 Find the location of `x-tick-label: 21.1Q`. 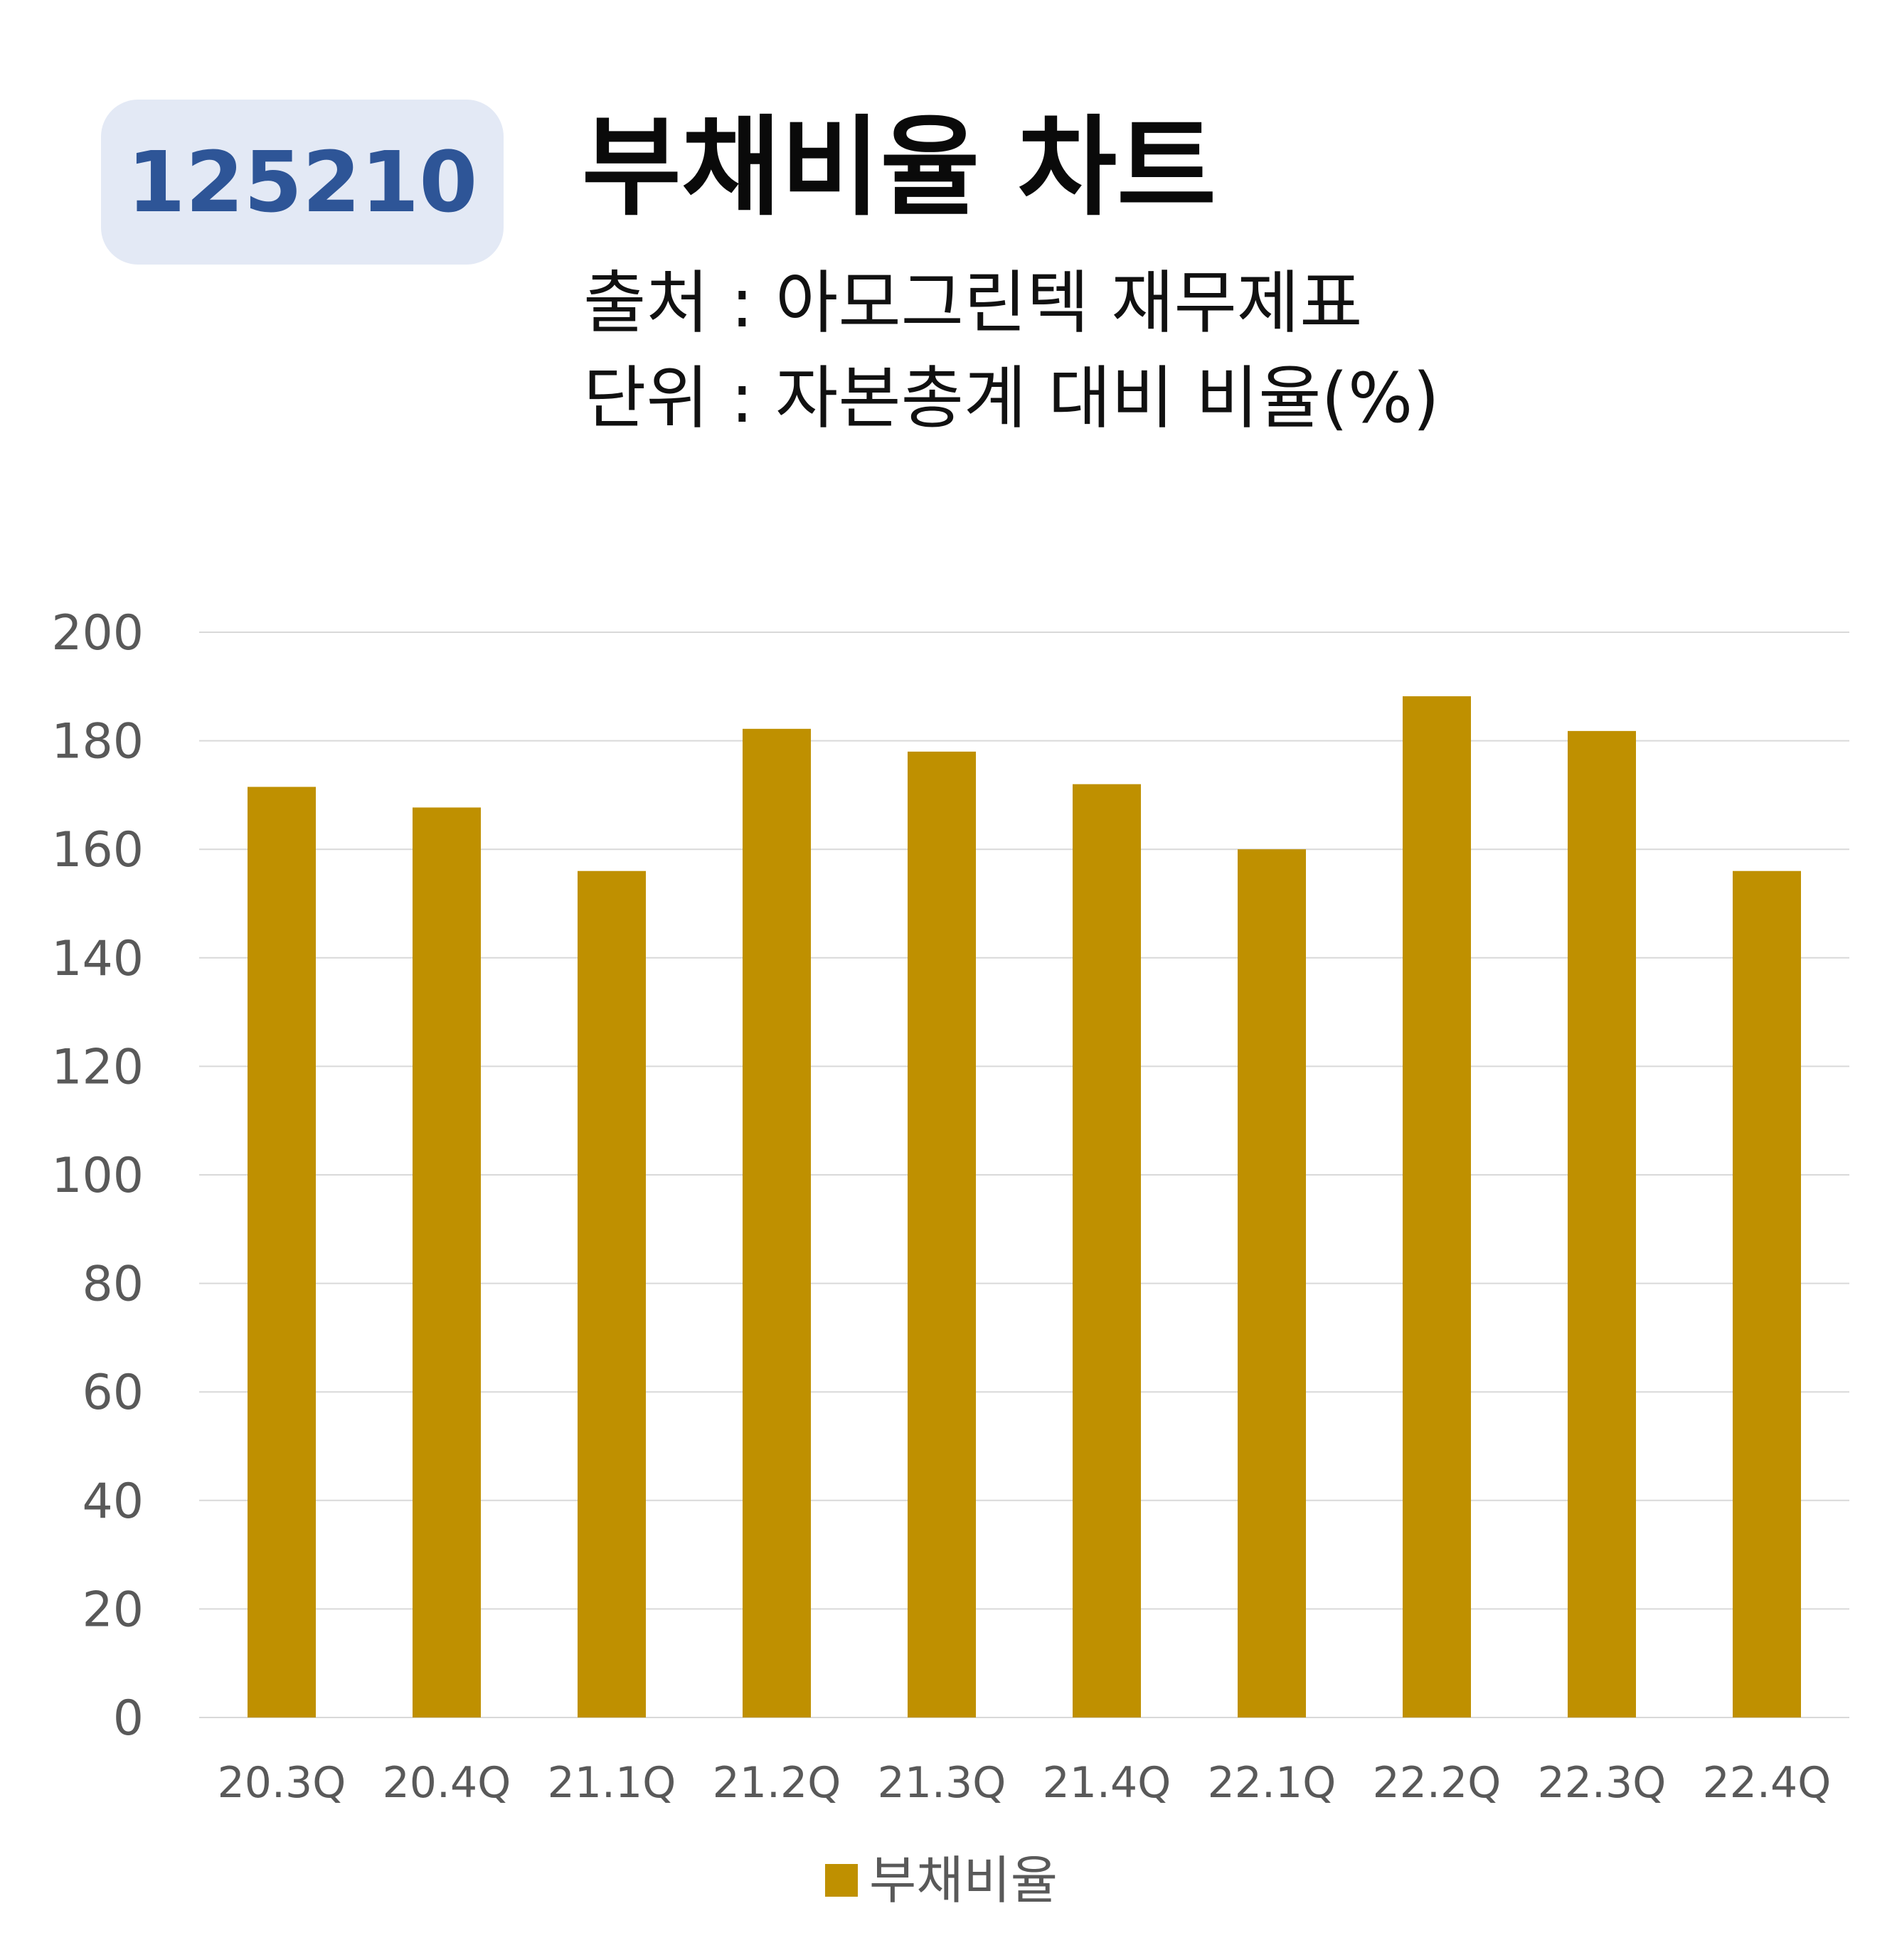

x-tick-label: 21.1Q is located at coordinates (612, 1783).